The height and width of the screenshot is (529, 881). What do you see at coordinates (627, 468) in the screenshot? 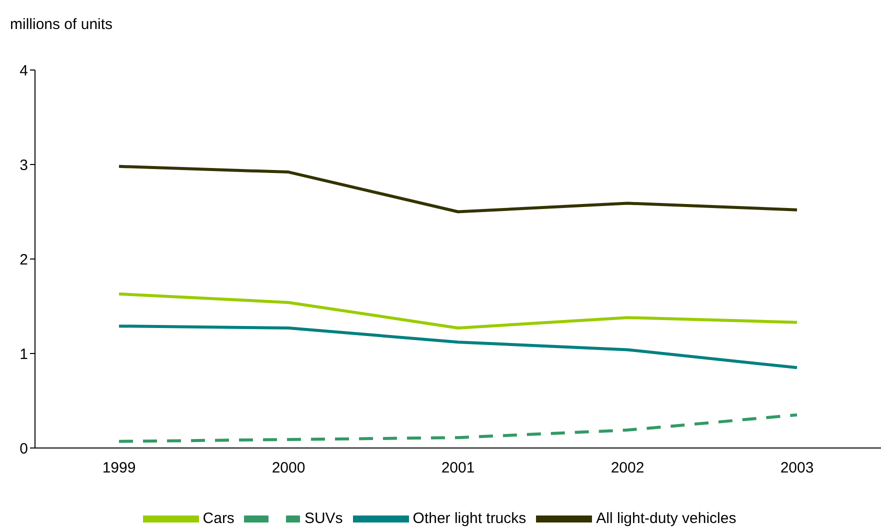
I see `x-tick-label: 2002` at bounding box center [627, 468].